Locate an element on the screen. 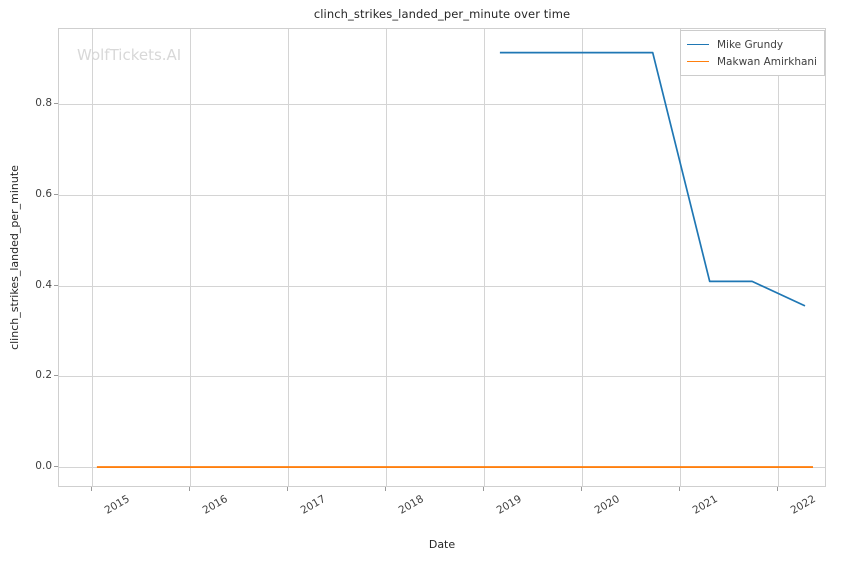 This screenshot has width=844, height=561. x-tick-label: 2016 is located at coordinates (215, 505).